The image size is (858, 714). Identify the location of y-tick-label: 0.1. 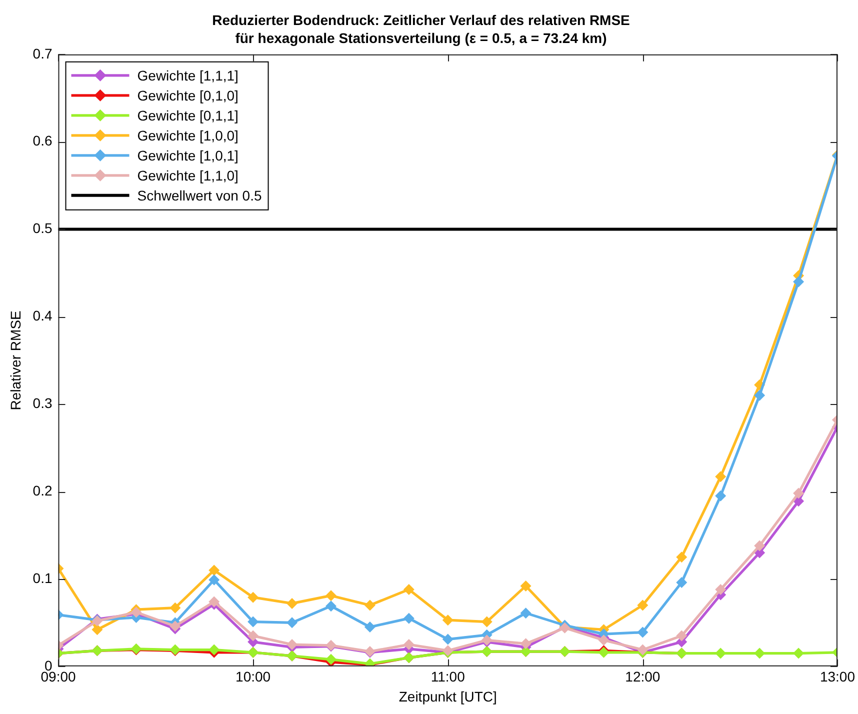
(42, 578).